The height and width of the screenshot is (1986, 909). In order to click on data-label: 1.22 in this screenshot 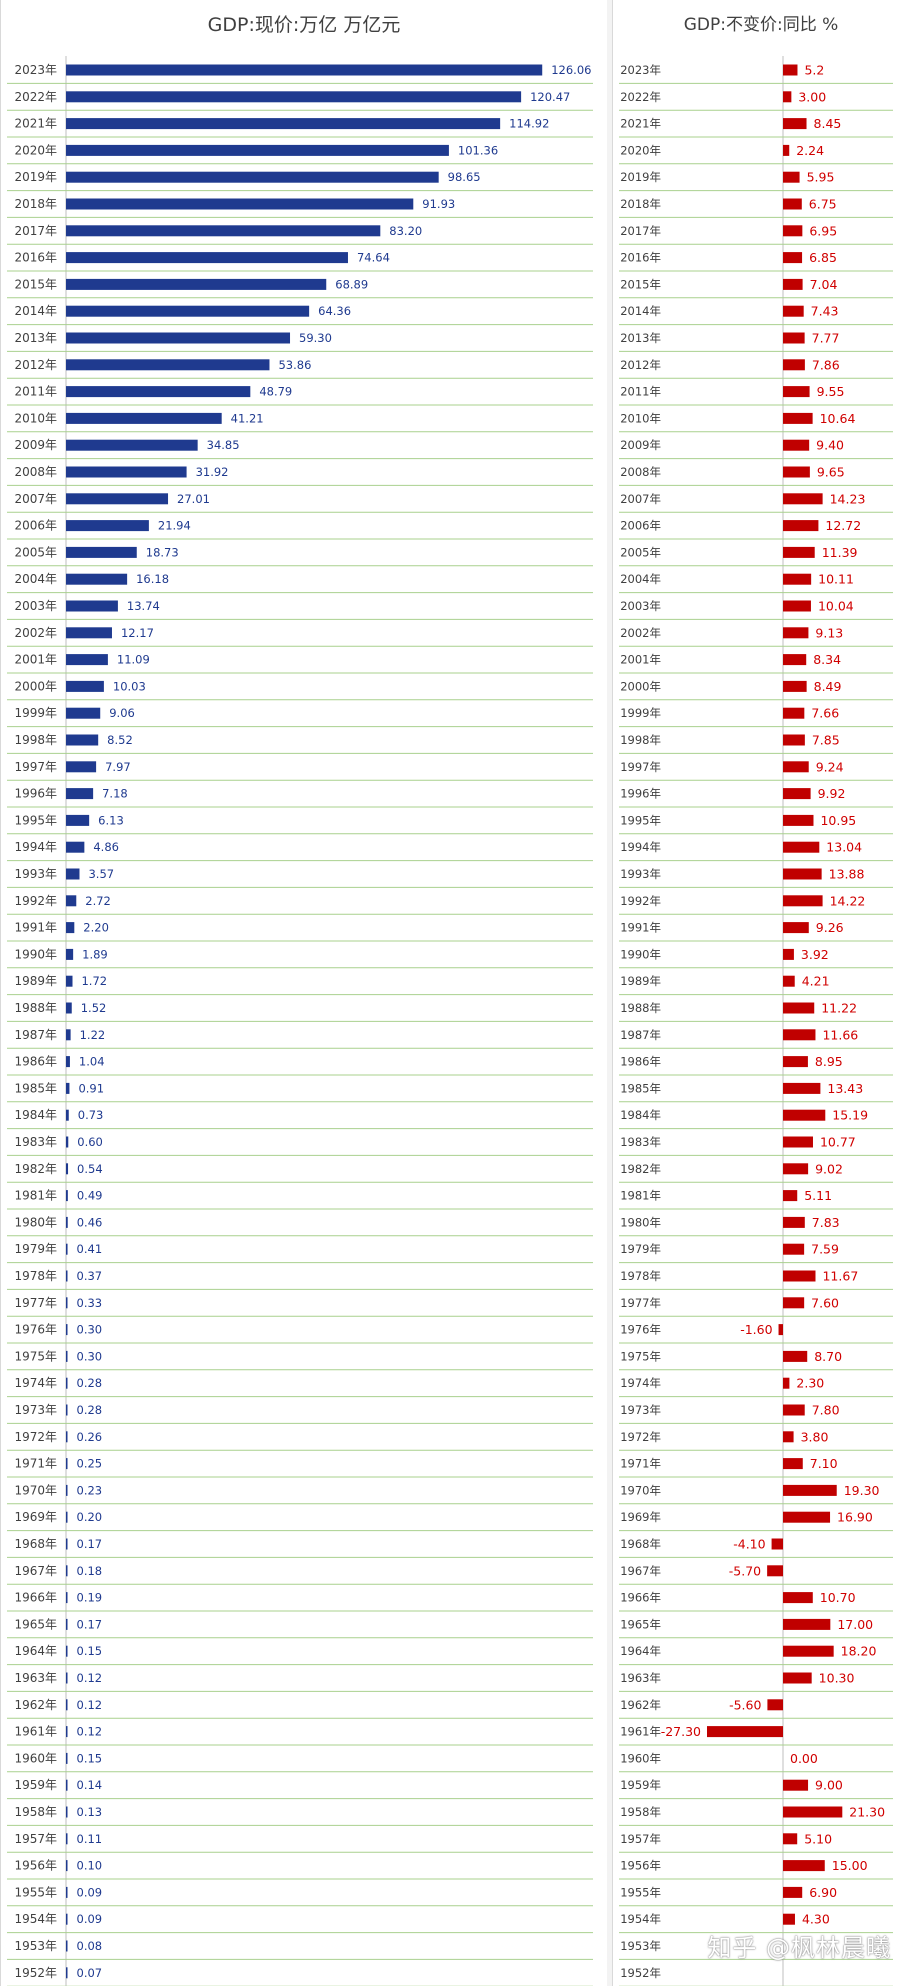, I will do `click(93, 1035)`.